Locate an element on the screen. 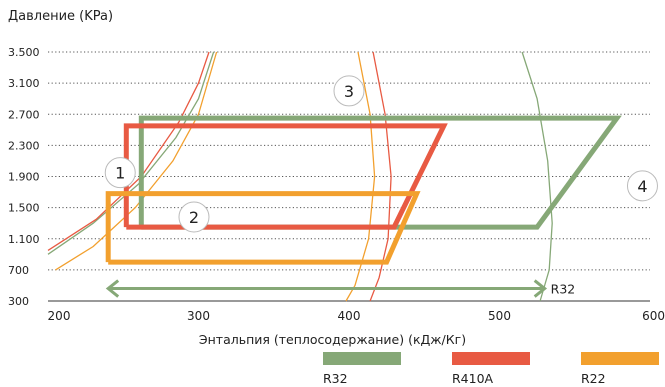  annotation-label-3: 3 is located at coordinates (349, 91).